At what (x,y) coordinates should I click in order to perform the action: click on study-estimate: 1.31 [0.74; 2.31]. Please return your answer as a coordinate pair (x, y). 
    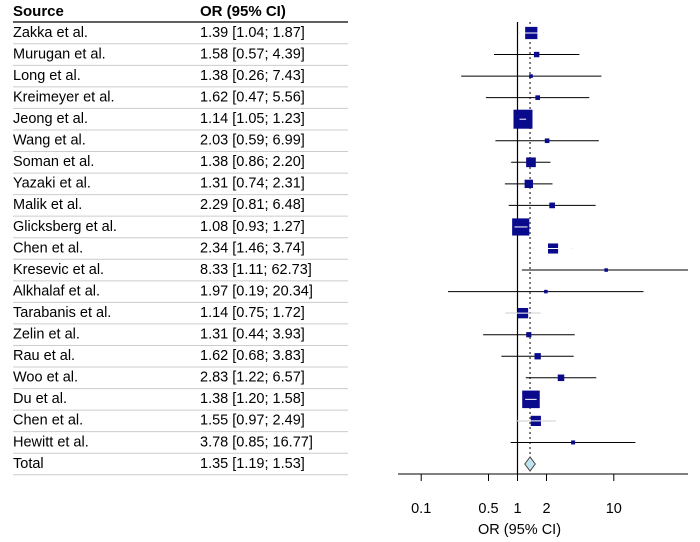
    Looking at the image, I should click on (252, 184).